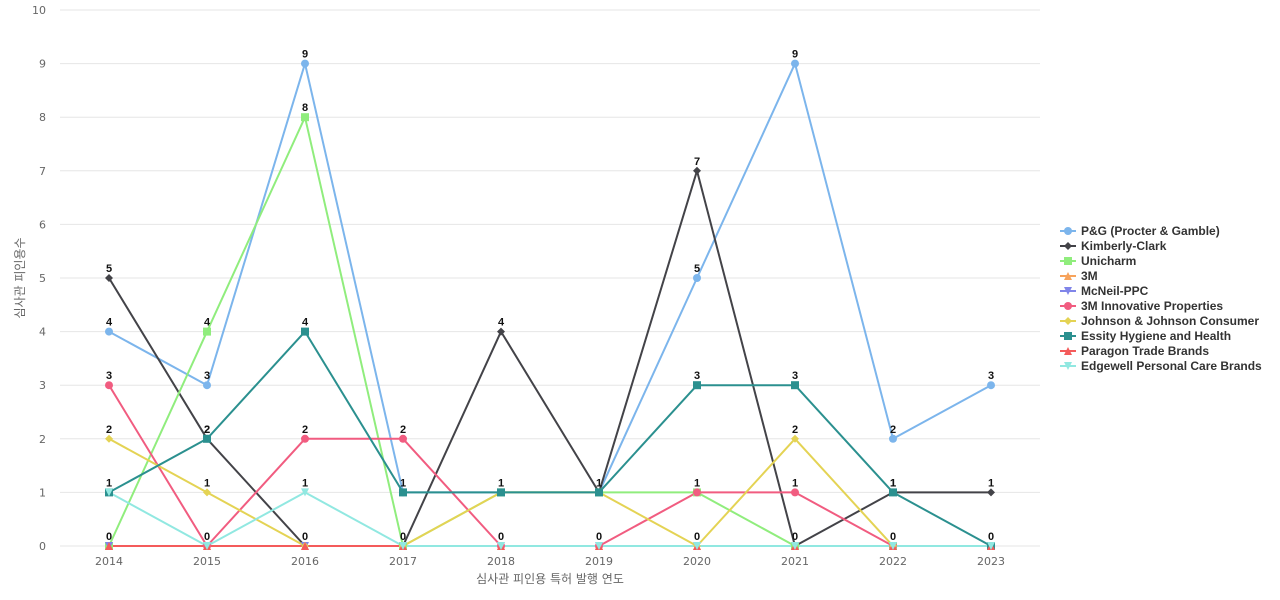  I want to click on legend-item: Essity Hygiene and Health, so click(1145, 336).